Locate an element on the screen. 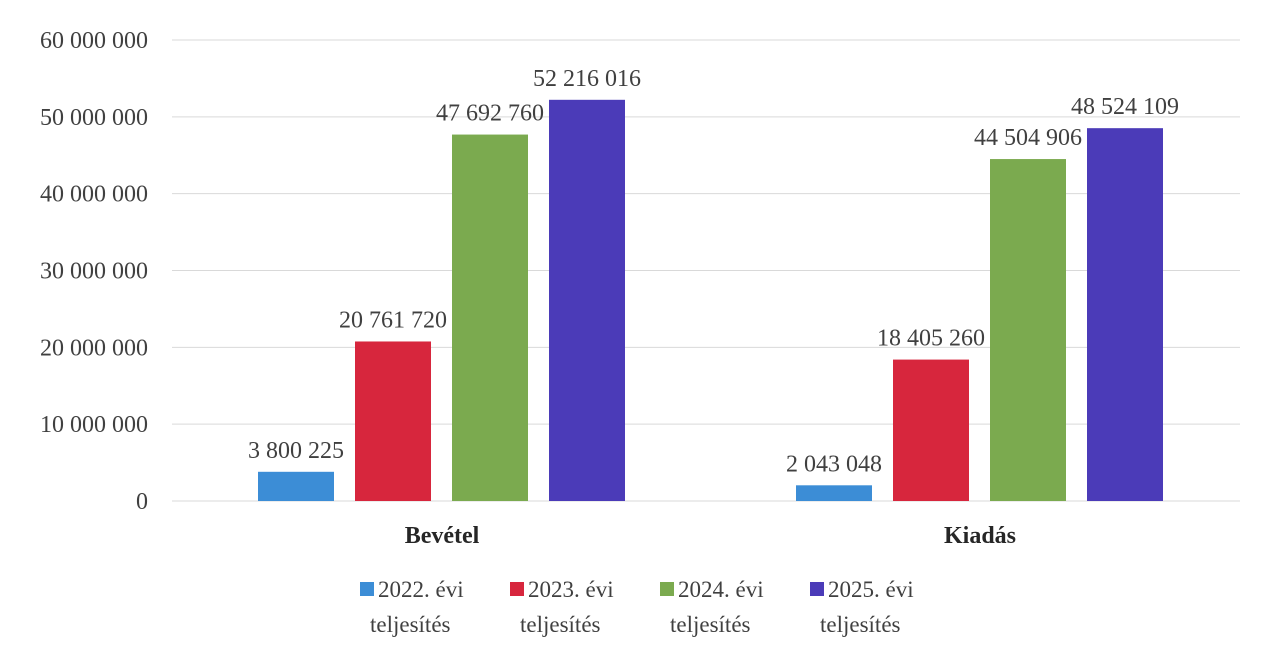  legend-label: 2025. évi is located at coordinates (871, 589).